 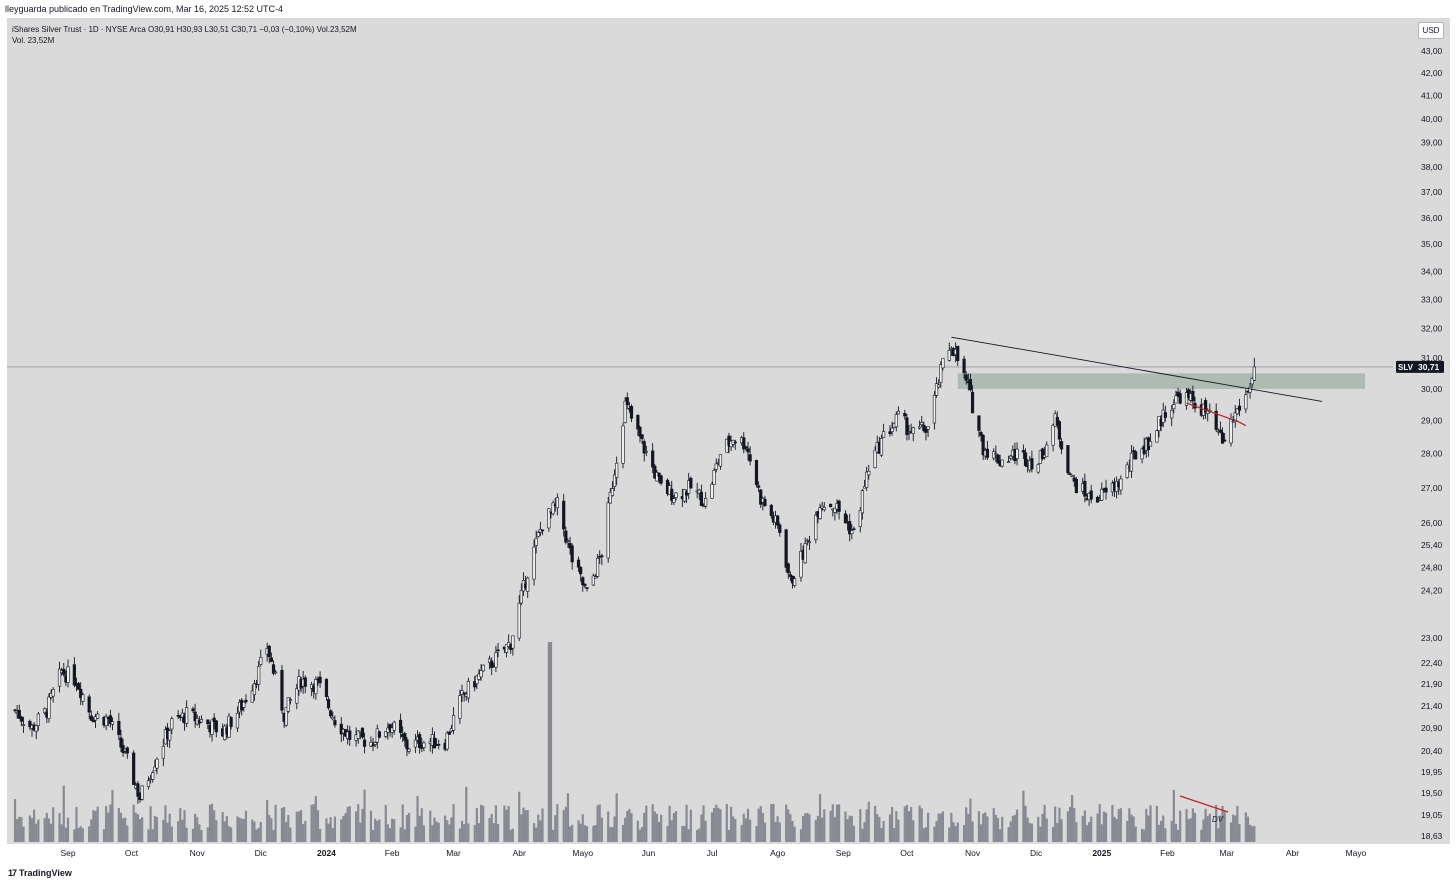 What do you see at coordinates (198, 853) in the screenshot?
I see `x-tick-label: Nov` at bounding box center [198, 853].